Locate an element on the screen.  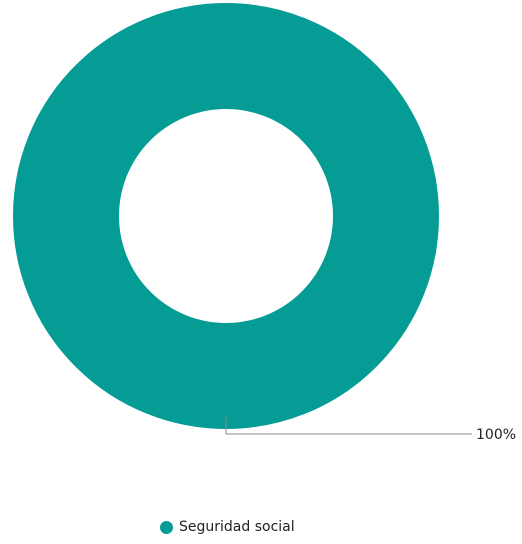
legend-label-seguridad-social: Seguridad social is located at coordinates (237, 527).